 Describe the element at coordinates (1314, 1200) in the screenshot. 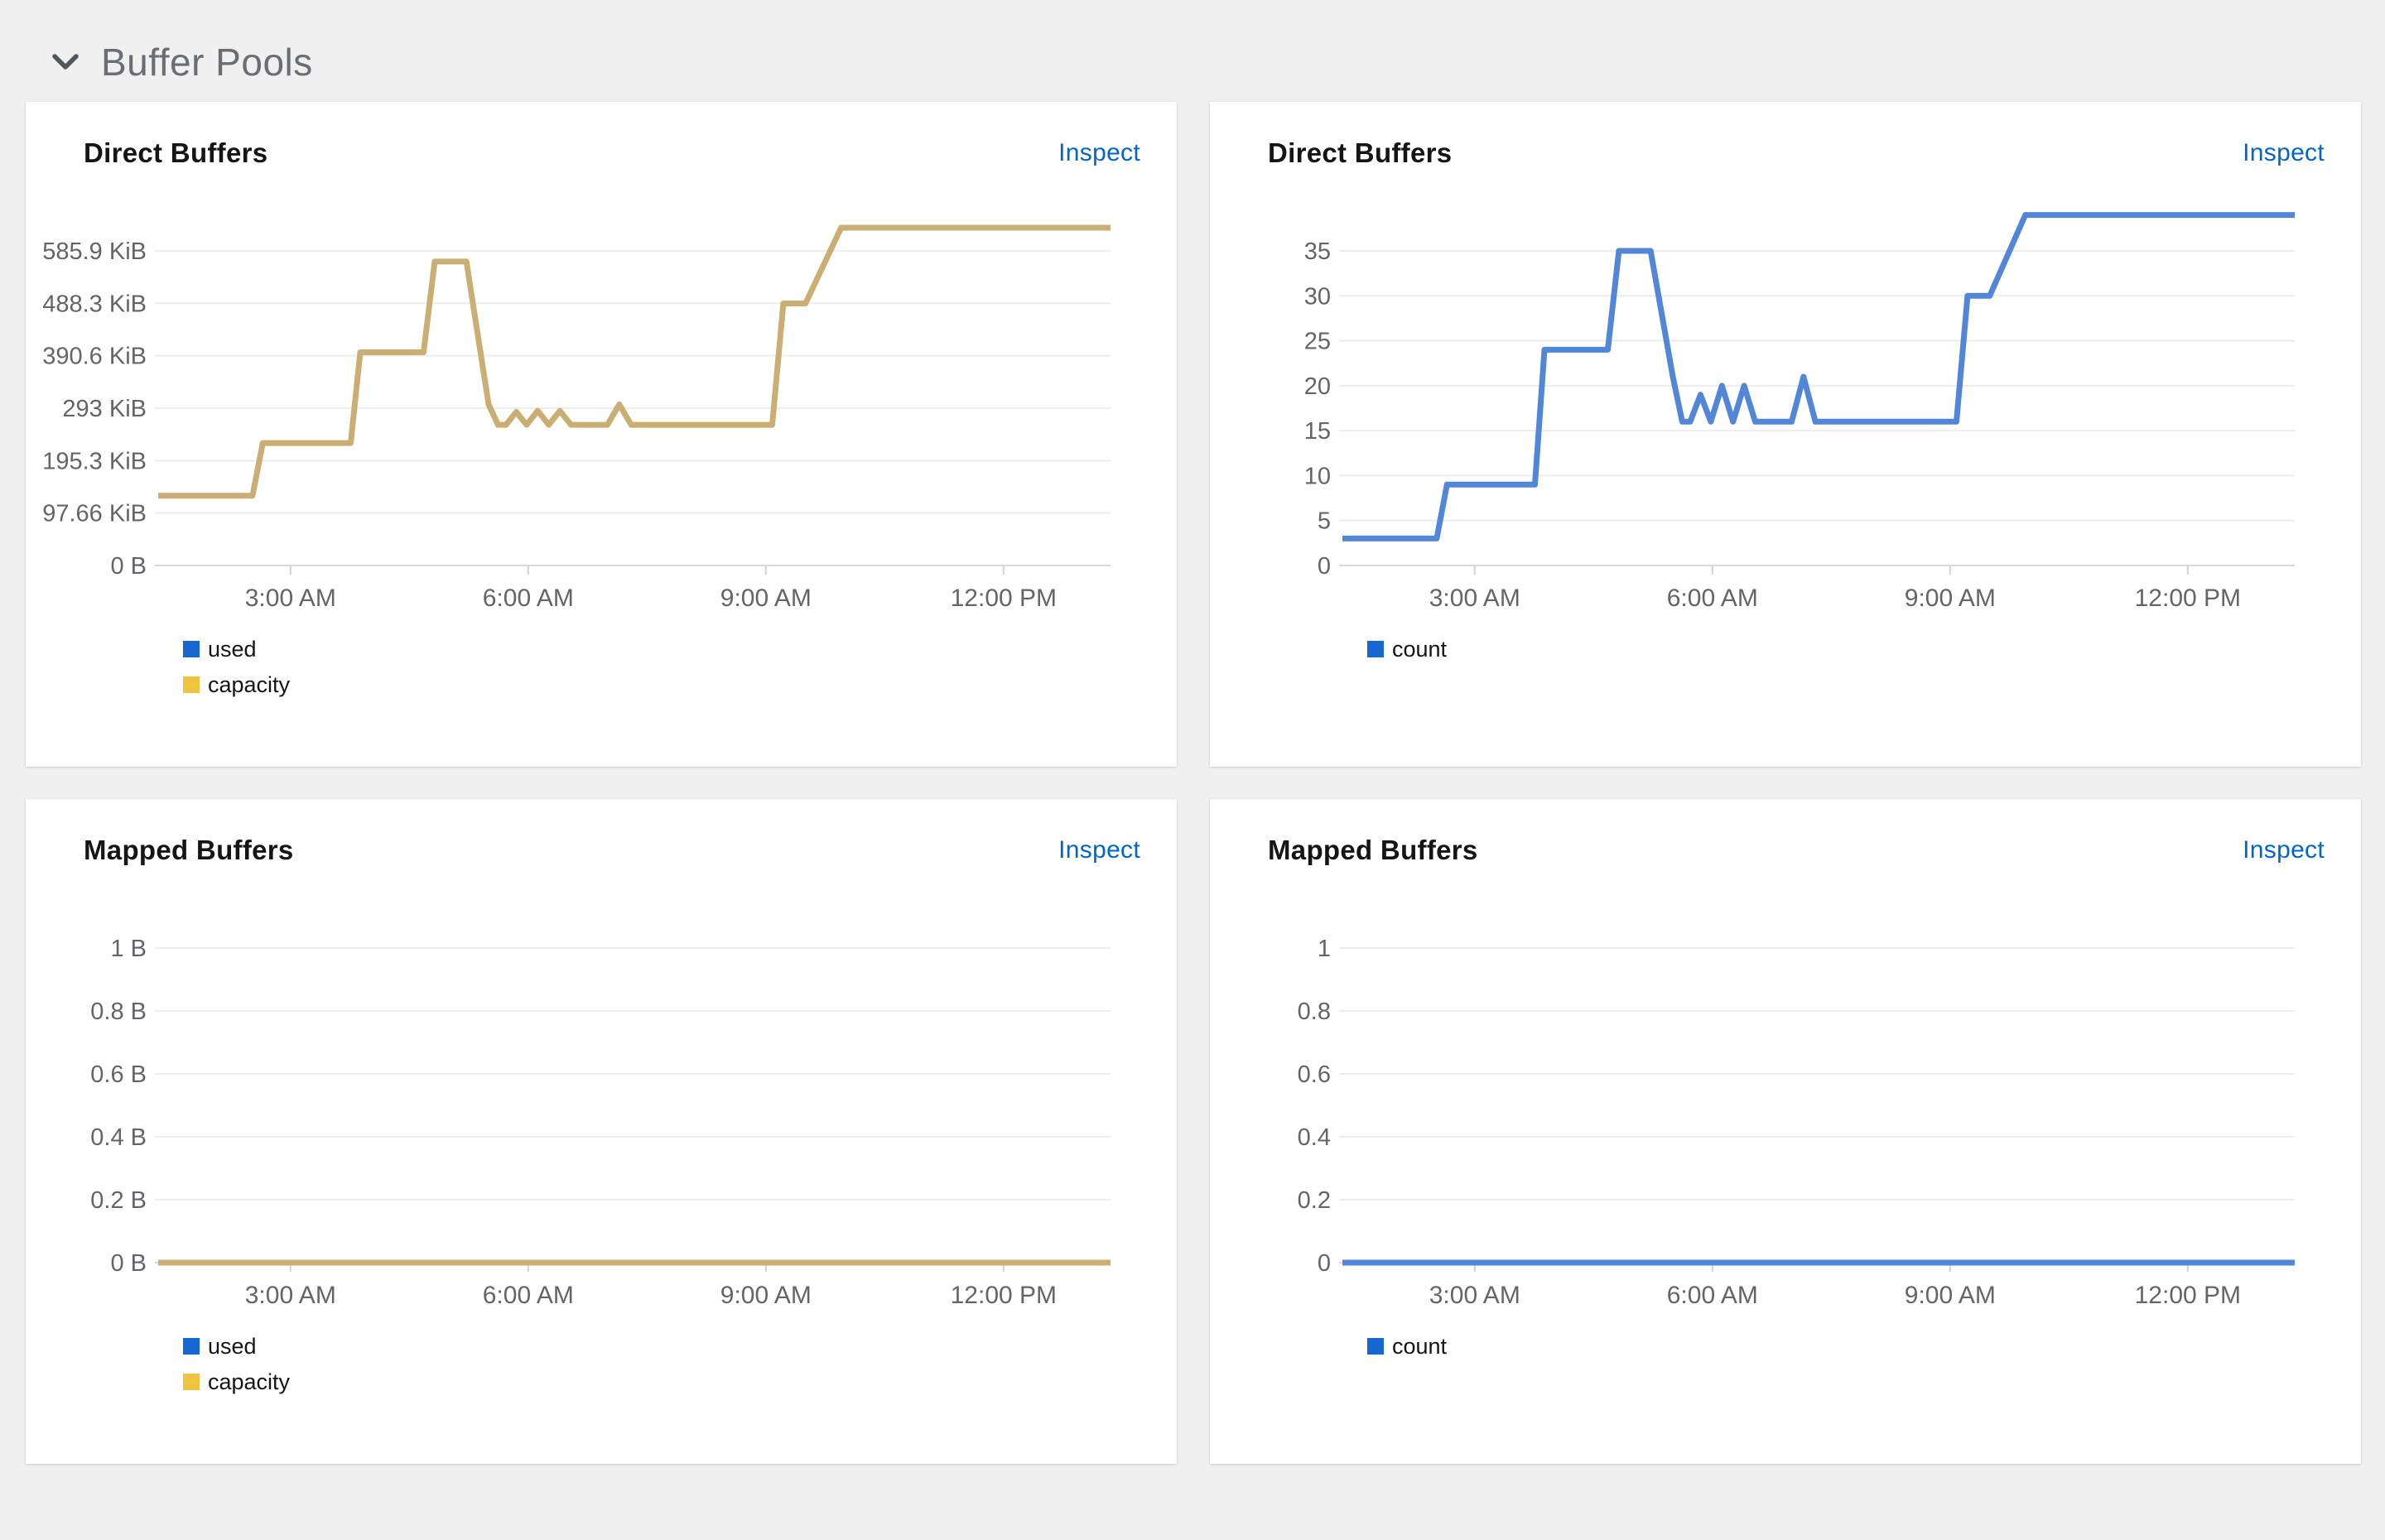

I see `y-axis-label: 0.2` at that location.